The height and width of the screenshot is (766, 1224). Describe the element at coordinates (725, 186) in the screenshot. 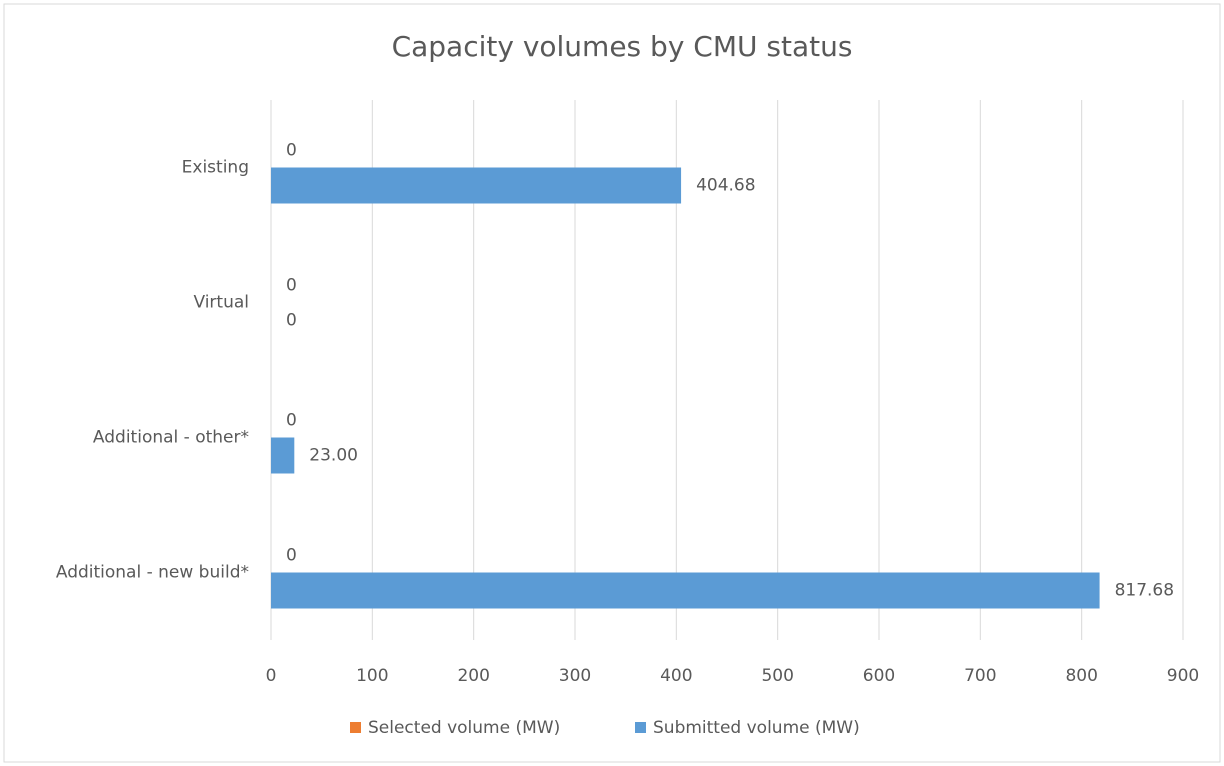

I see `data-label: 404.68` at that location.